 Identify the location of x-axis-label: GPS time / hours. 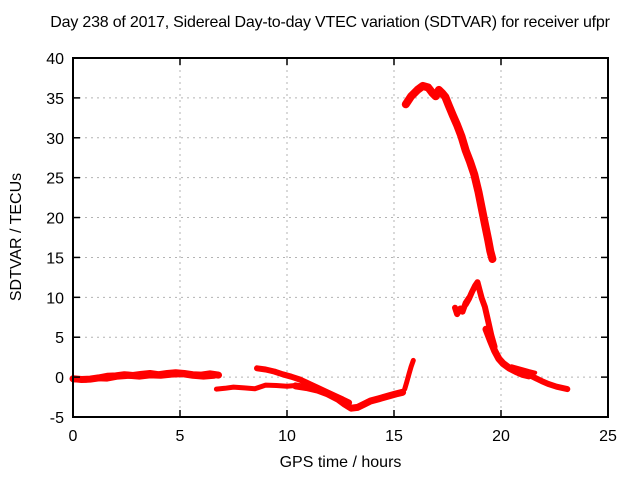
(340, 462).